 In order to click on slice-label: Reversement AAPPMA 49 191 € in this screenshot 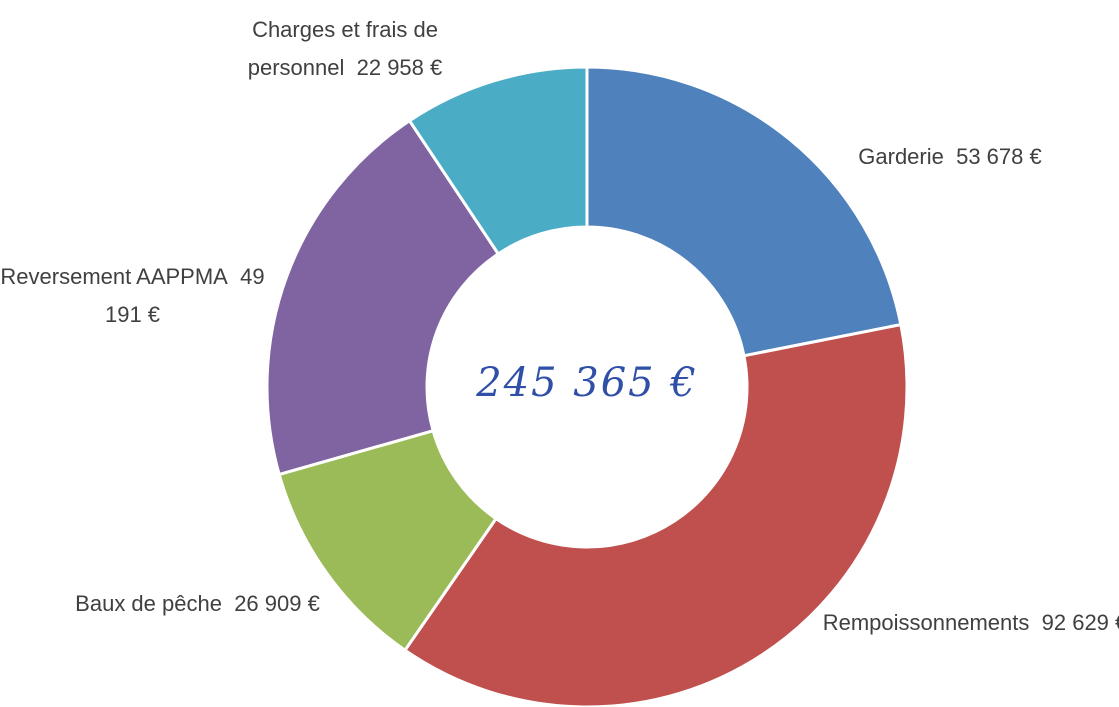, I will do `click(132, 296)`.